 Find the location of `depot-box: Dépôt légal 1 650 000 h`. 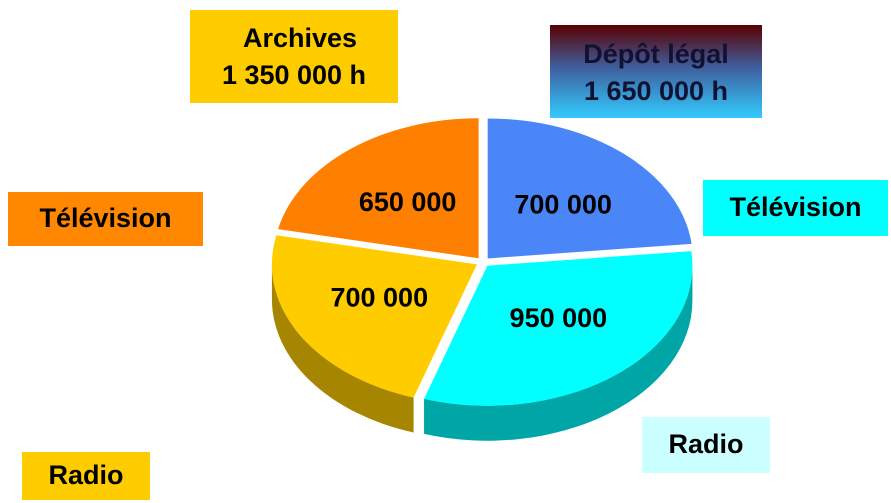

depot-box: Dépôt légal 1 650 000 h is located at coordinates (656, 71).